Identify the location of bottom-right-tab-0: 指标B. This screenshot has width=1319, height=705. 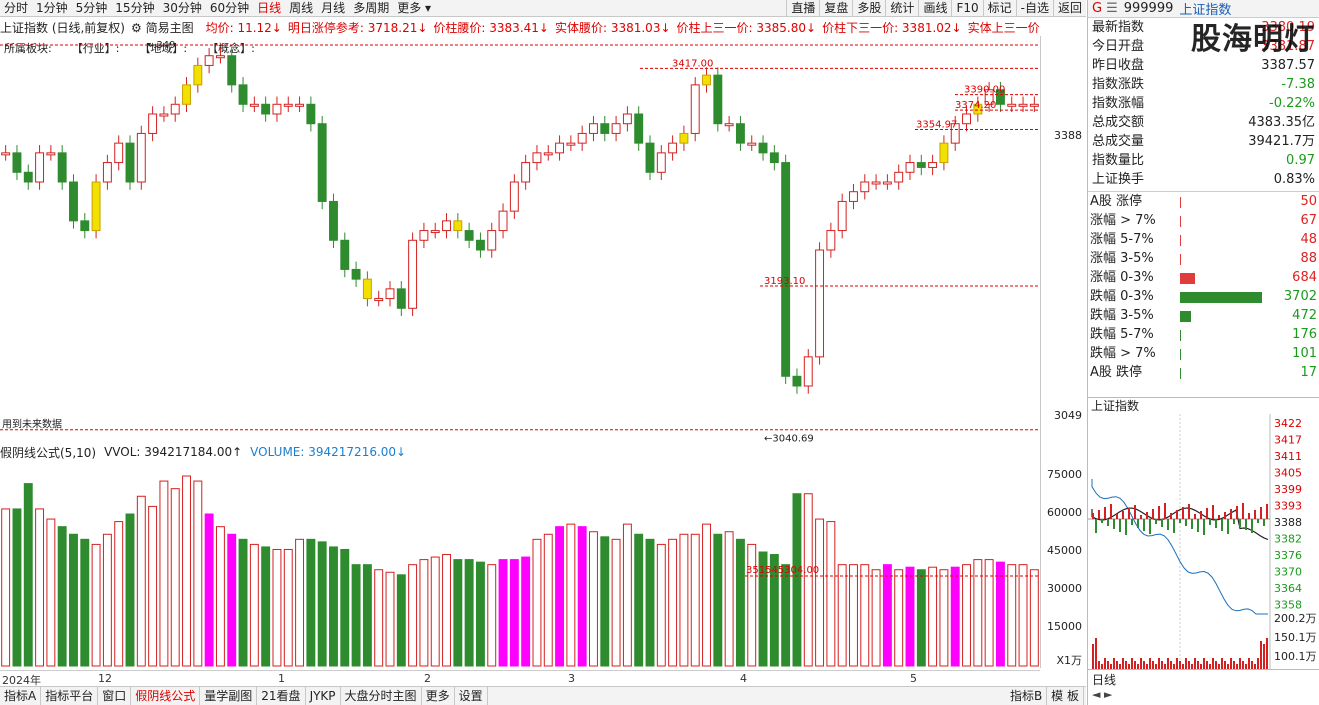
(1027, 696).